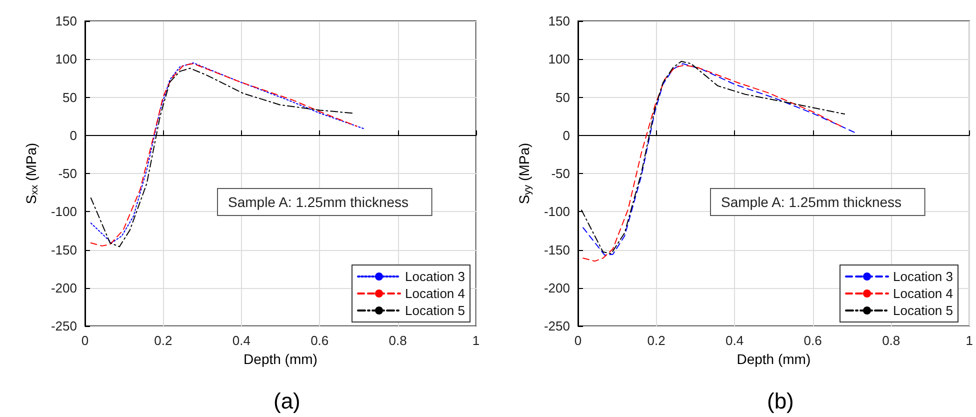 This screenshot has width=976, height=417. I want to click on text: (b), so click(780, 401).